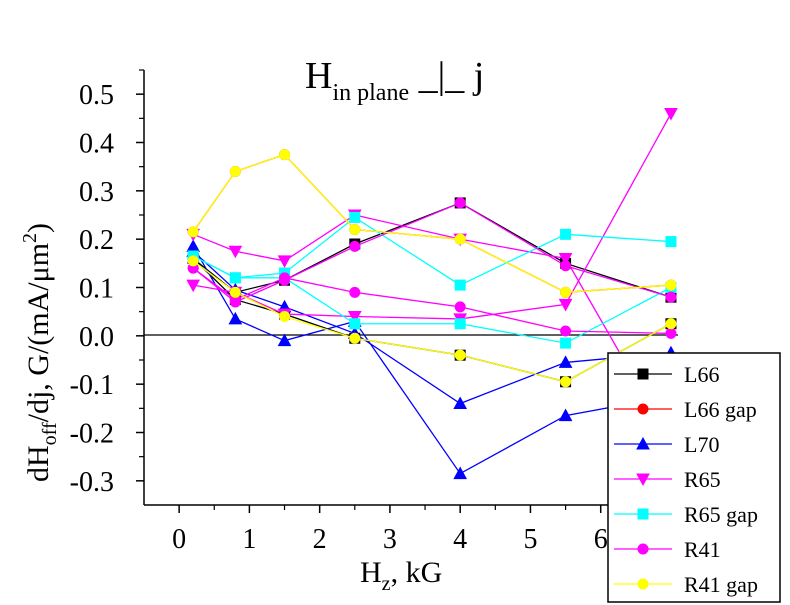  What do you see at coordinates (96, 144) in the screenshot?
I see `y-tick-label: 0.4` at bounding box center [96, 144].